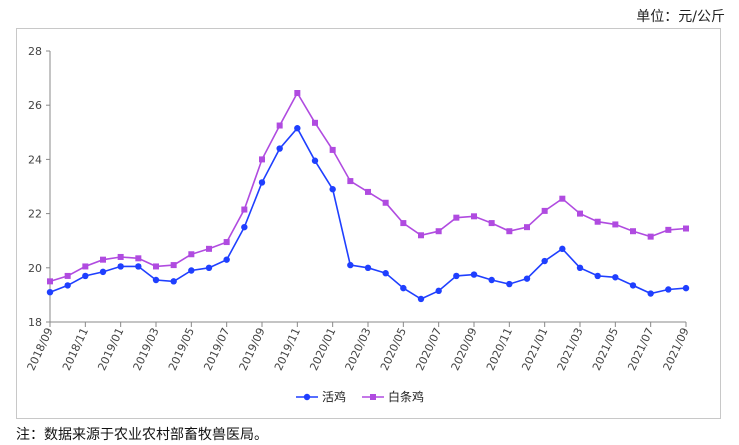 The width and height of the screenshot is (739, 445). What do you see at coordinates (75, 349) in the screenshot?
I see `x-tick-label: 2018/11` at bounding box center [75, 349].